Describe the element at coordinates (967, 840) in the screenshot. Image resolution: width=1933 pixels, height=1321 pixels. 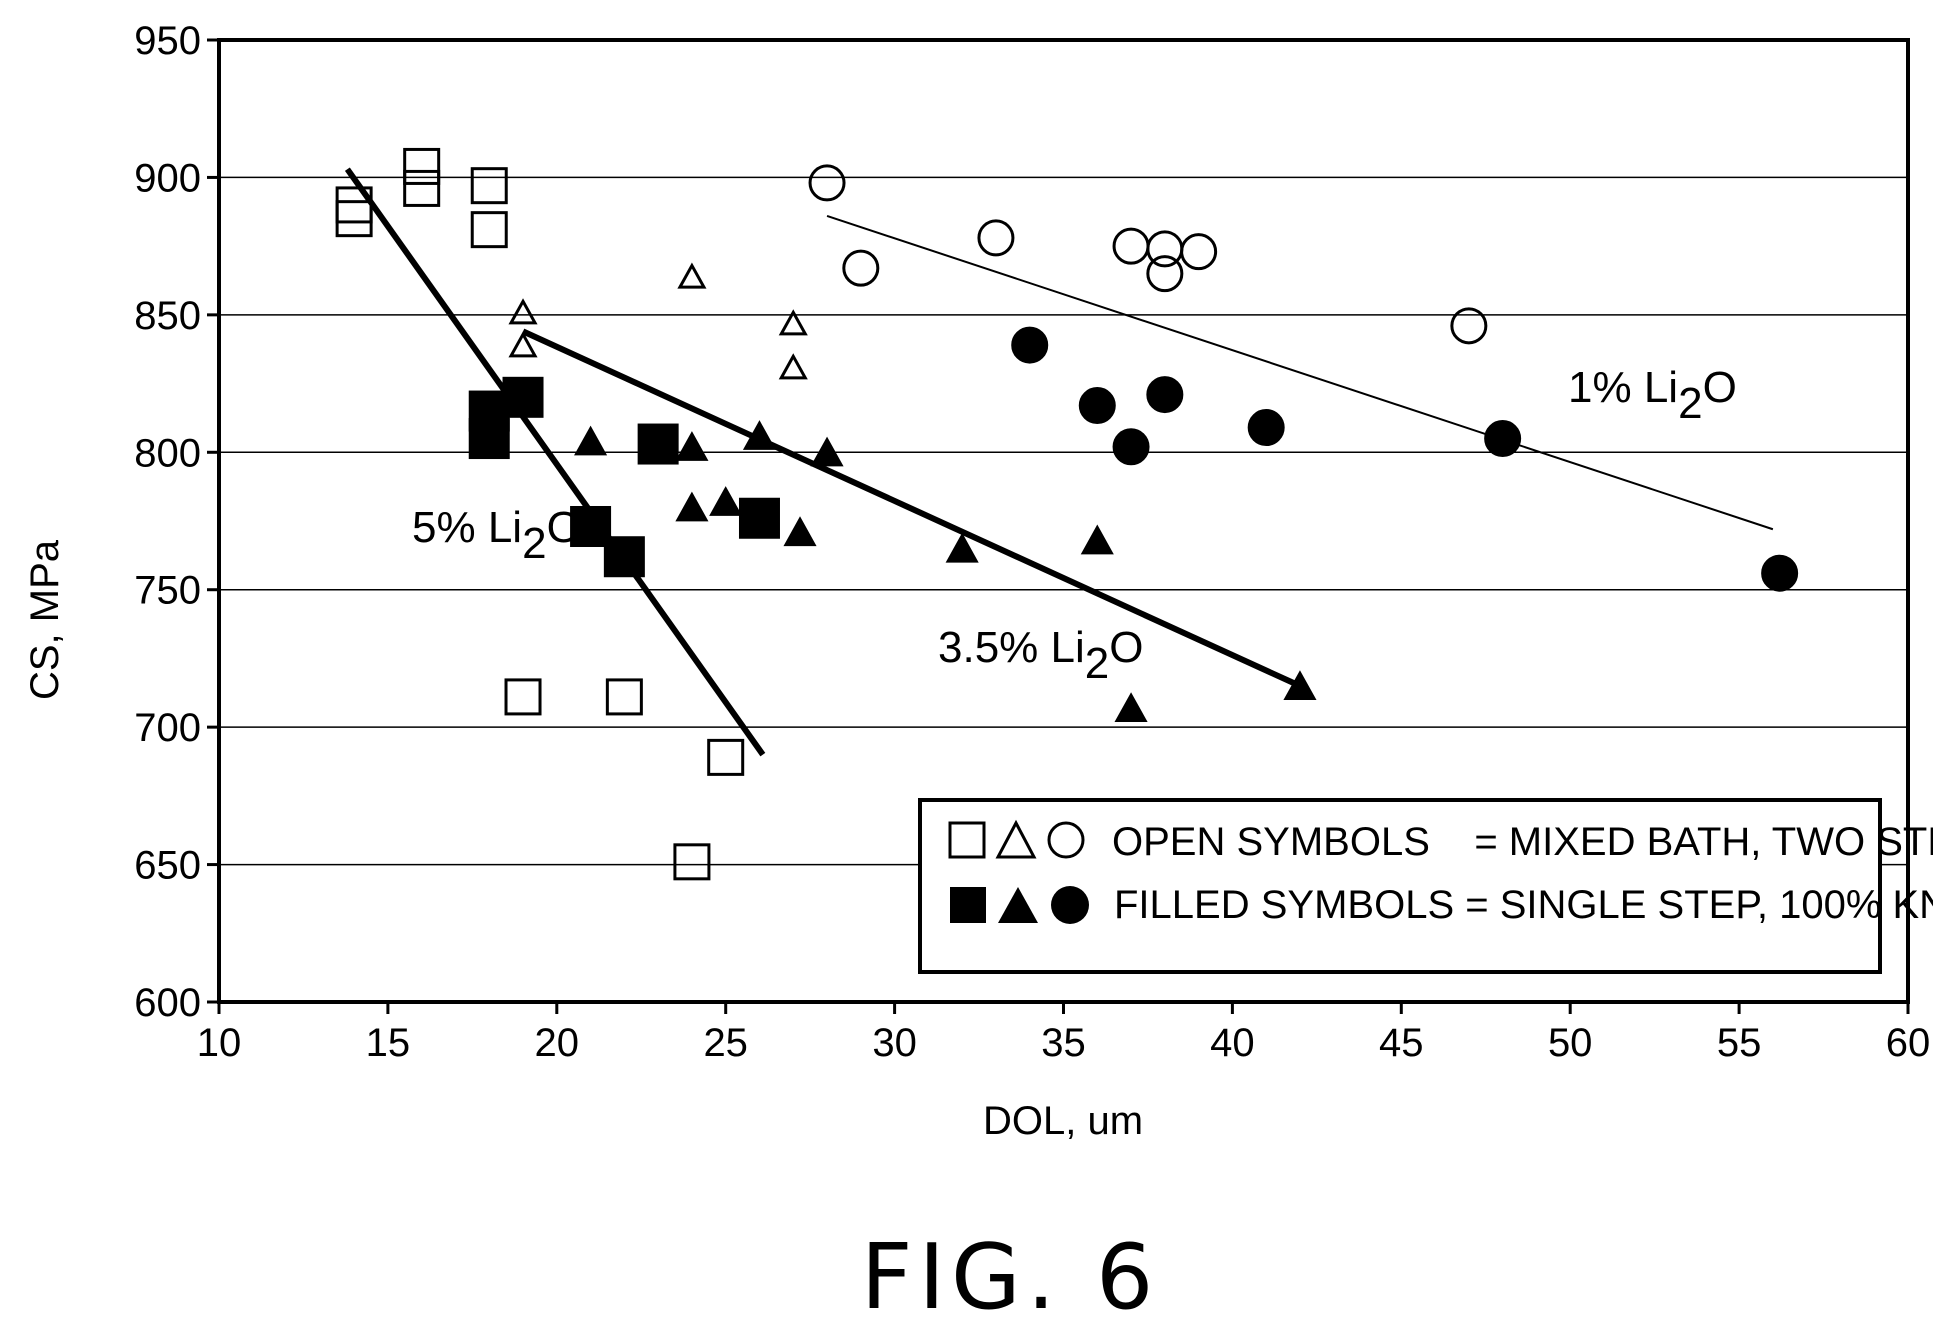
I see `legend-open-square-icon` at that location.